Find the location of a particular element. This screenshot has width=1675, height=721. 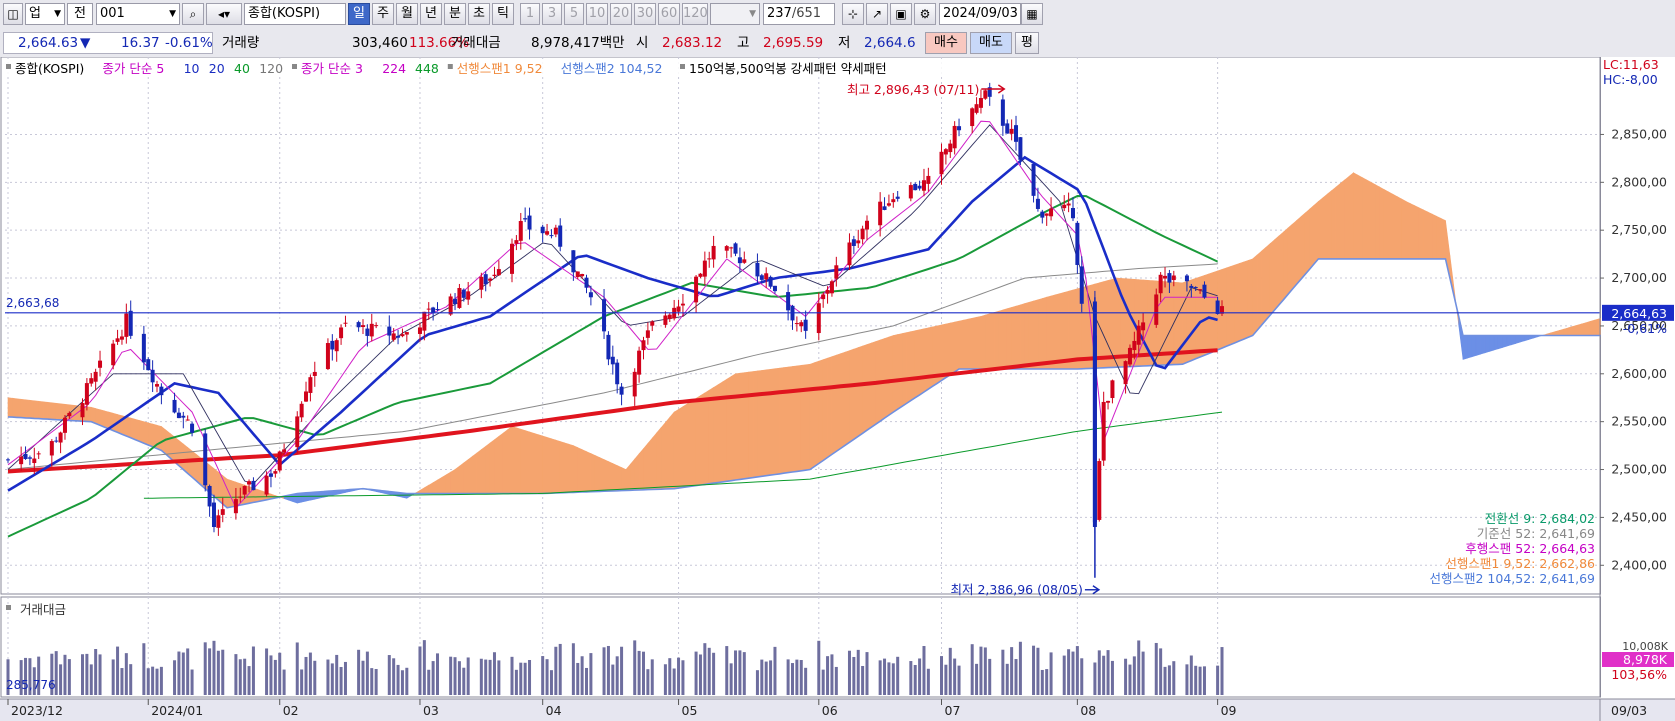

interval-button-120: 120 is located at coordinates (695, 14).